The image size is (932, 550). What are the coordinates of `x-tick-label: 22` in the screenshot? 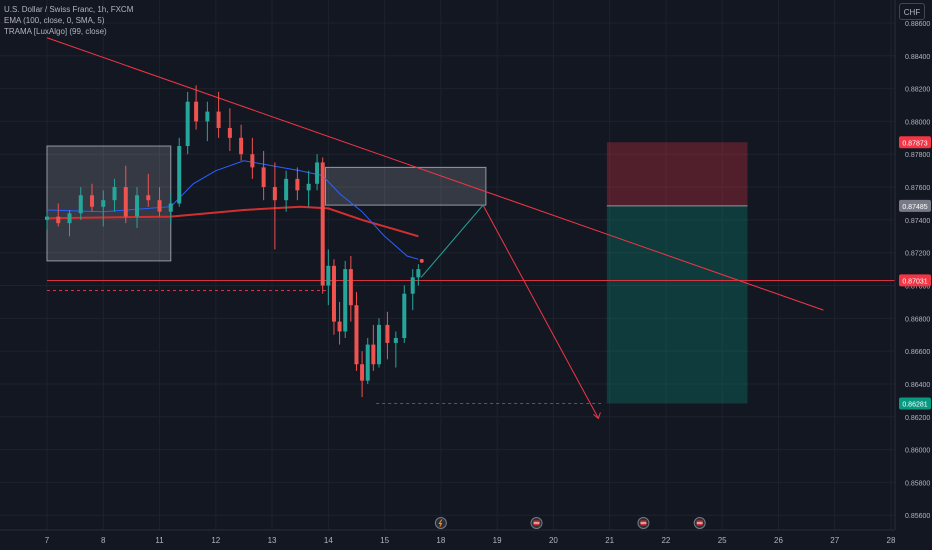 It's located at (665, 540).